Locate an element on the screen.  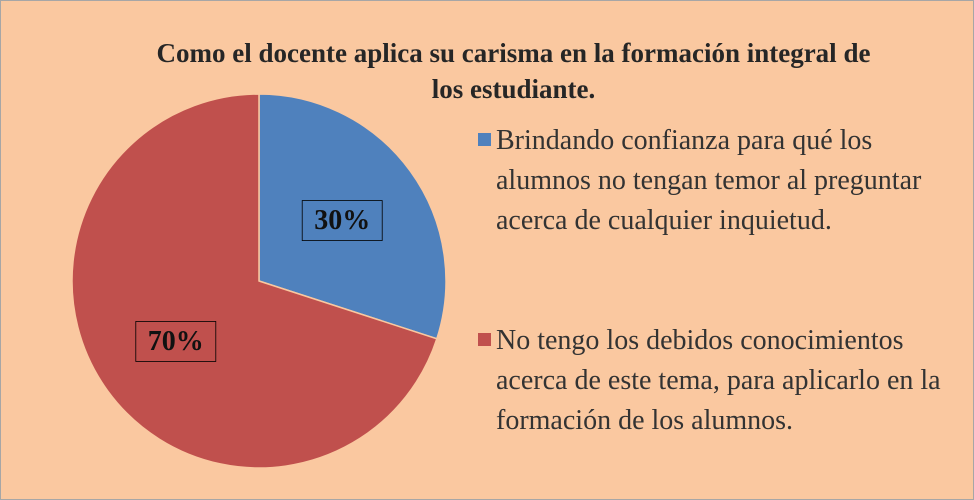
data-label: 30% is located at coordinates (342, 220).